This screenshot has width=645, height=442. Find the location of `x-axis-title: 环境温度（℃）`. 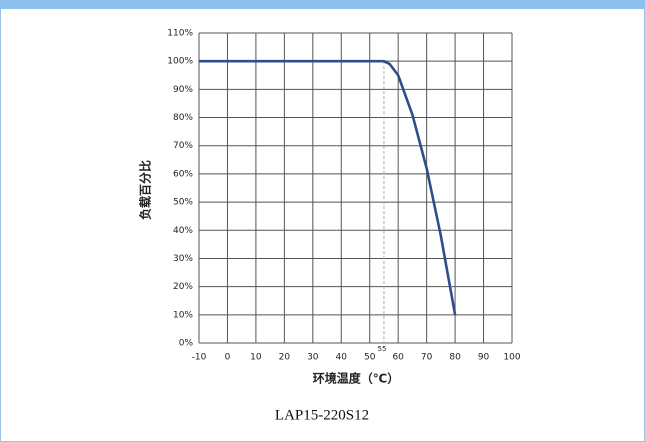

x-axis-title: 环境温度（℃） is located at coordinates (356, 378).